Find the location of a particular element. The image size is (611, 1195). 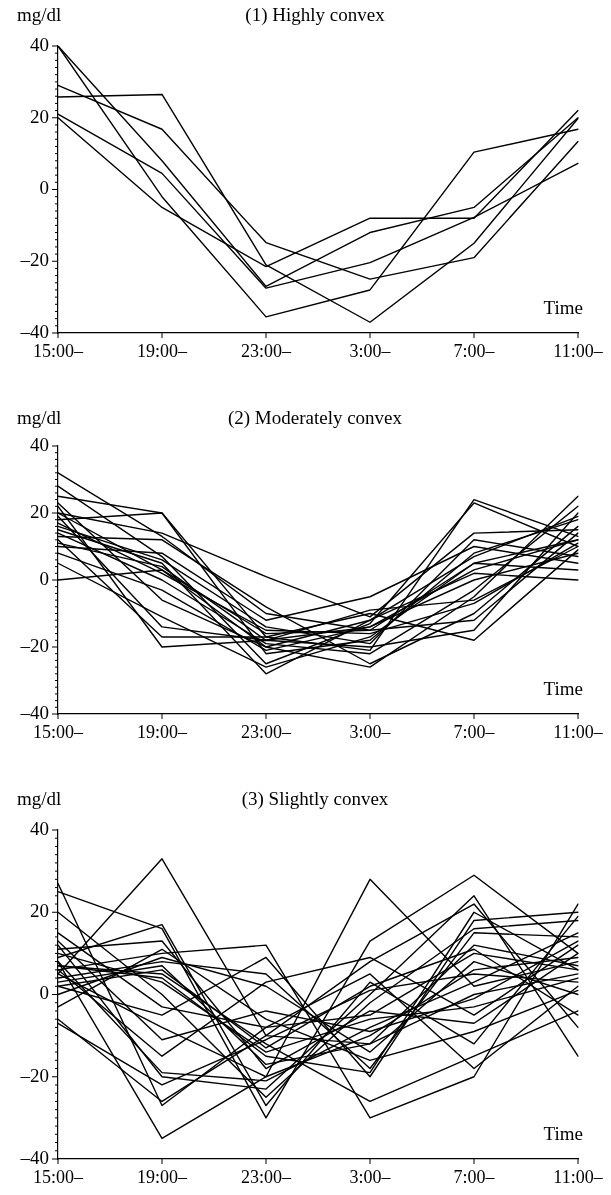

chart-title: (3) Slightly convex is located at coordinates (315, 798).